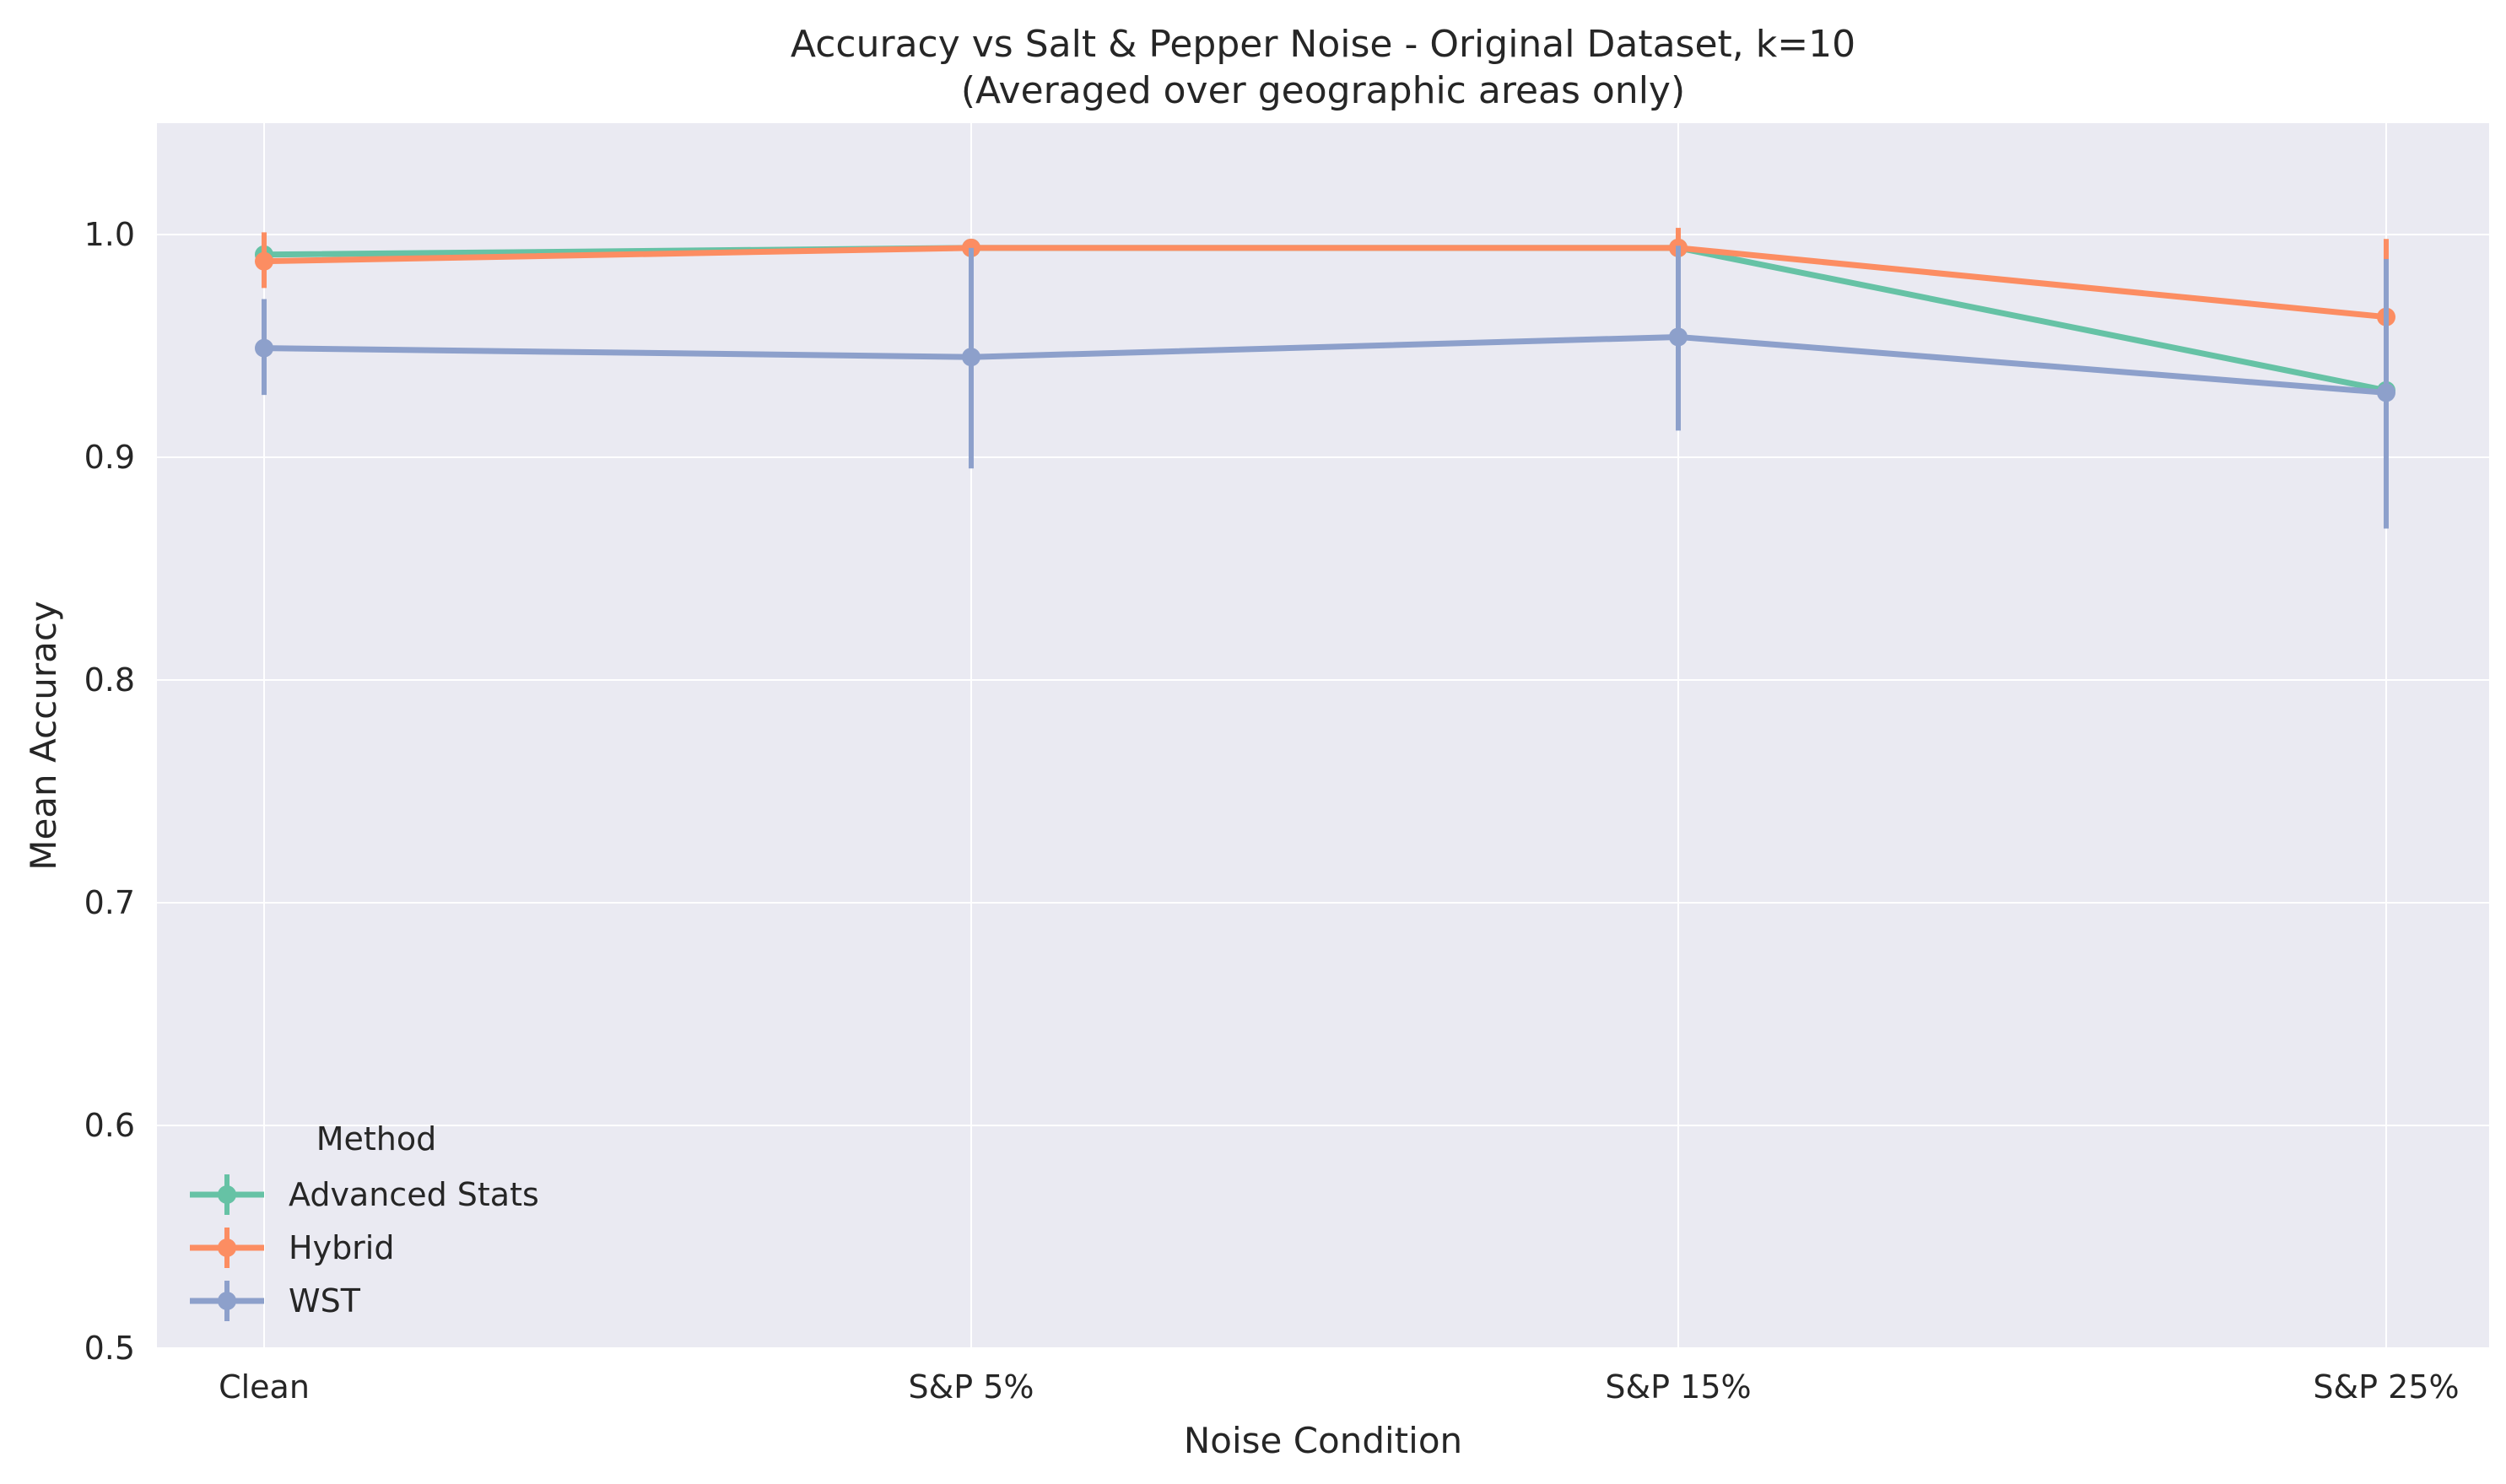 The height and width of the screenshot is (1484, 2506). Describe the element at coordinates (110, 791) in the screenshot. I see `y-tick-labels: 0.5 0.6 0.7 0.8 0.9 1.0` at that location.